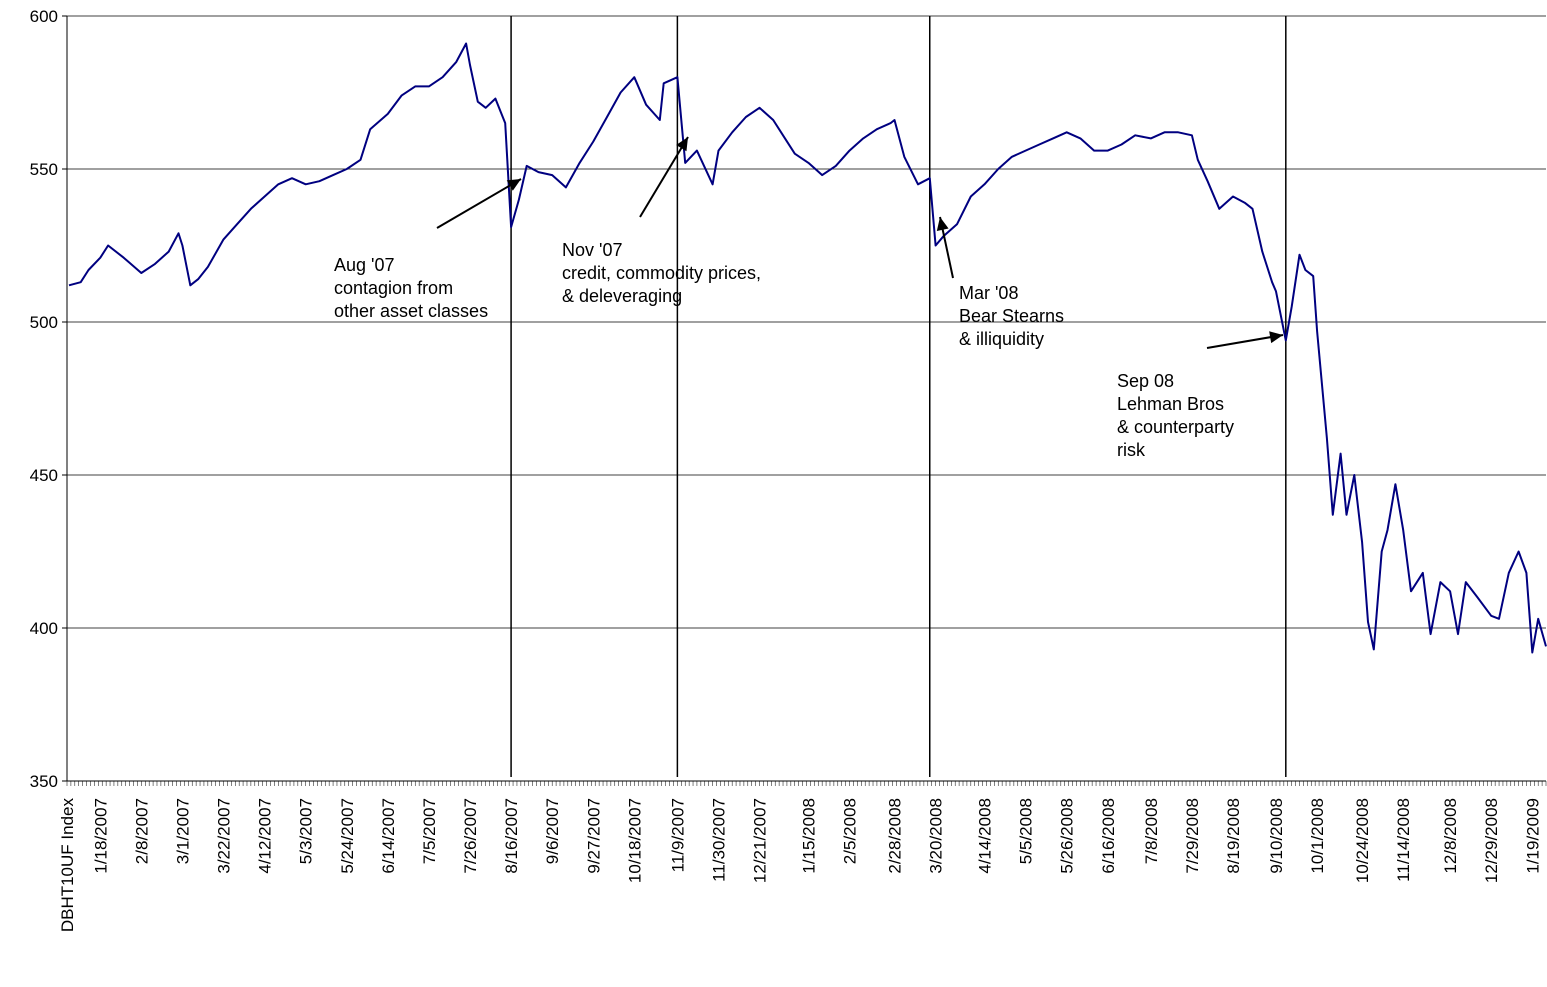 The height and width of the screenshot is (987, 1547). What do you see at coordinates (1491, 840) in the screenshot?
I see `x-tick-label: 12/29/2008` at bounding box center [1491, 840].